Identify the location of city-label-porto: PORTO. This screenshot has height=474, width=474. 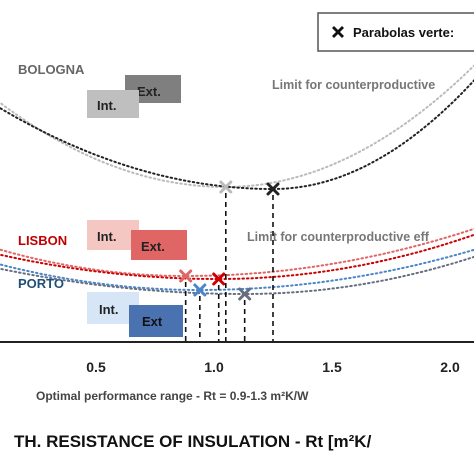
(41, 283).